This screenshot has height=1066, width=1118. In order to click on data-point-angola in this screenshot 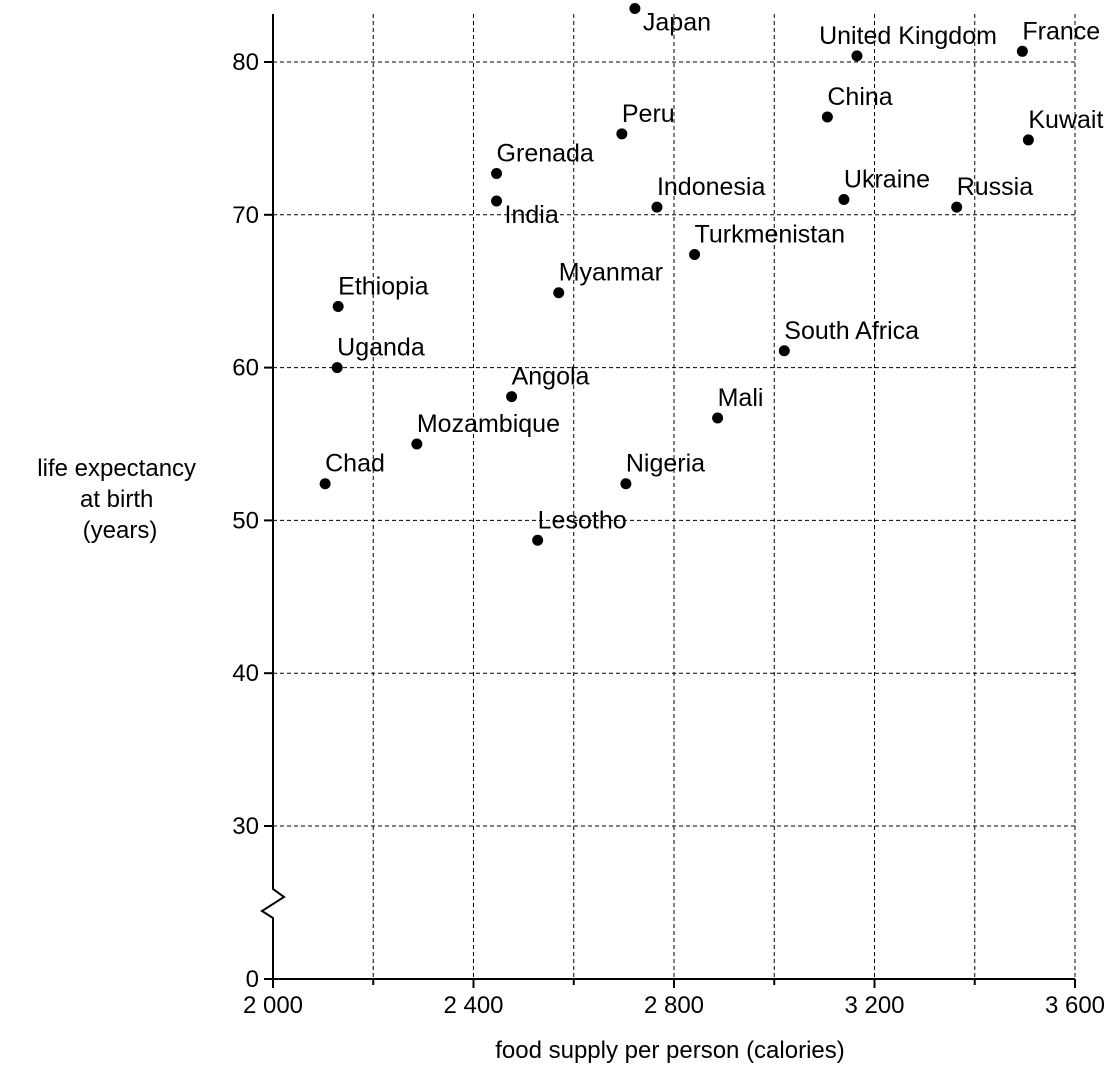, I will do `click(512, 397)`.